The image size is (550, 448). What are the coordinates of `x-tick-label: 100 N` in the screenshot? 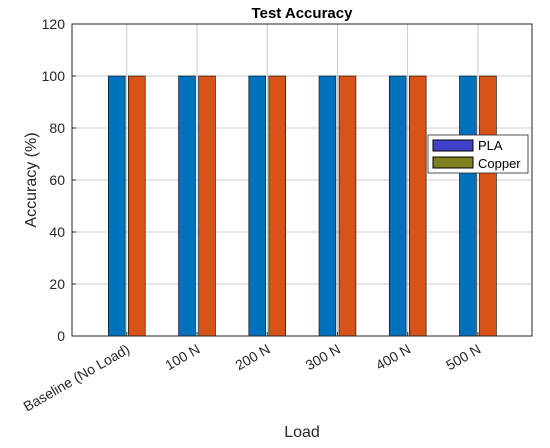 It's located at (182, 357).